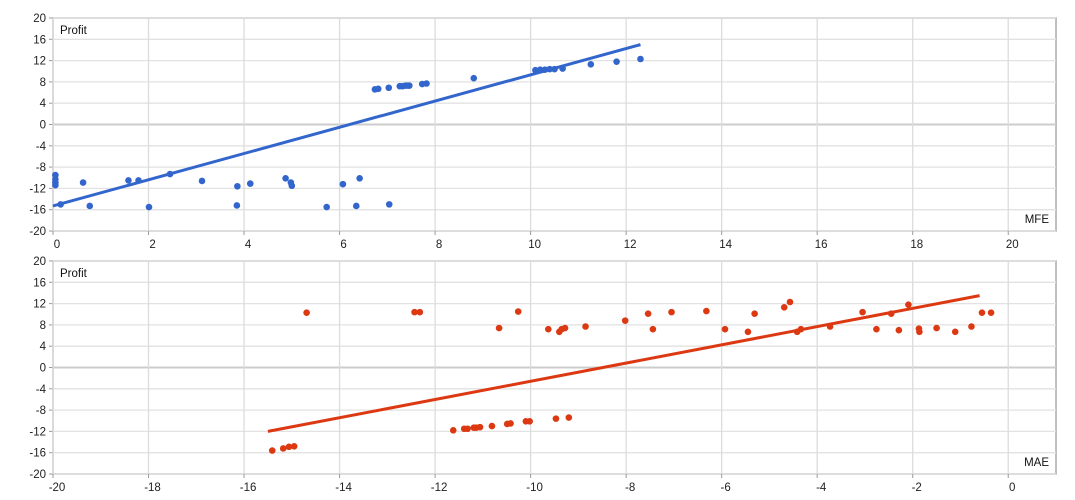 This screenshot has width=1075, height=500. Describe the element at coordinates (248, 245) in the screenshot. I see `x-tick-label: 4` at that location.